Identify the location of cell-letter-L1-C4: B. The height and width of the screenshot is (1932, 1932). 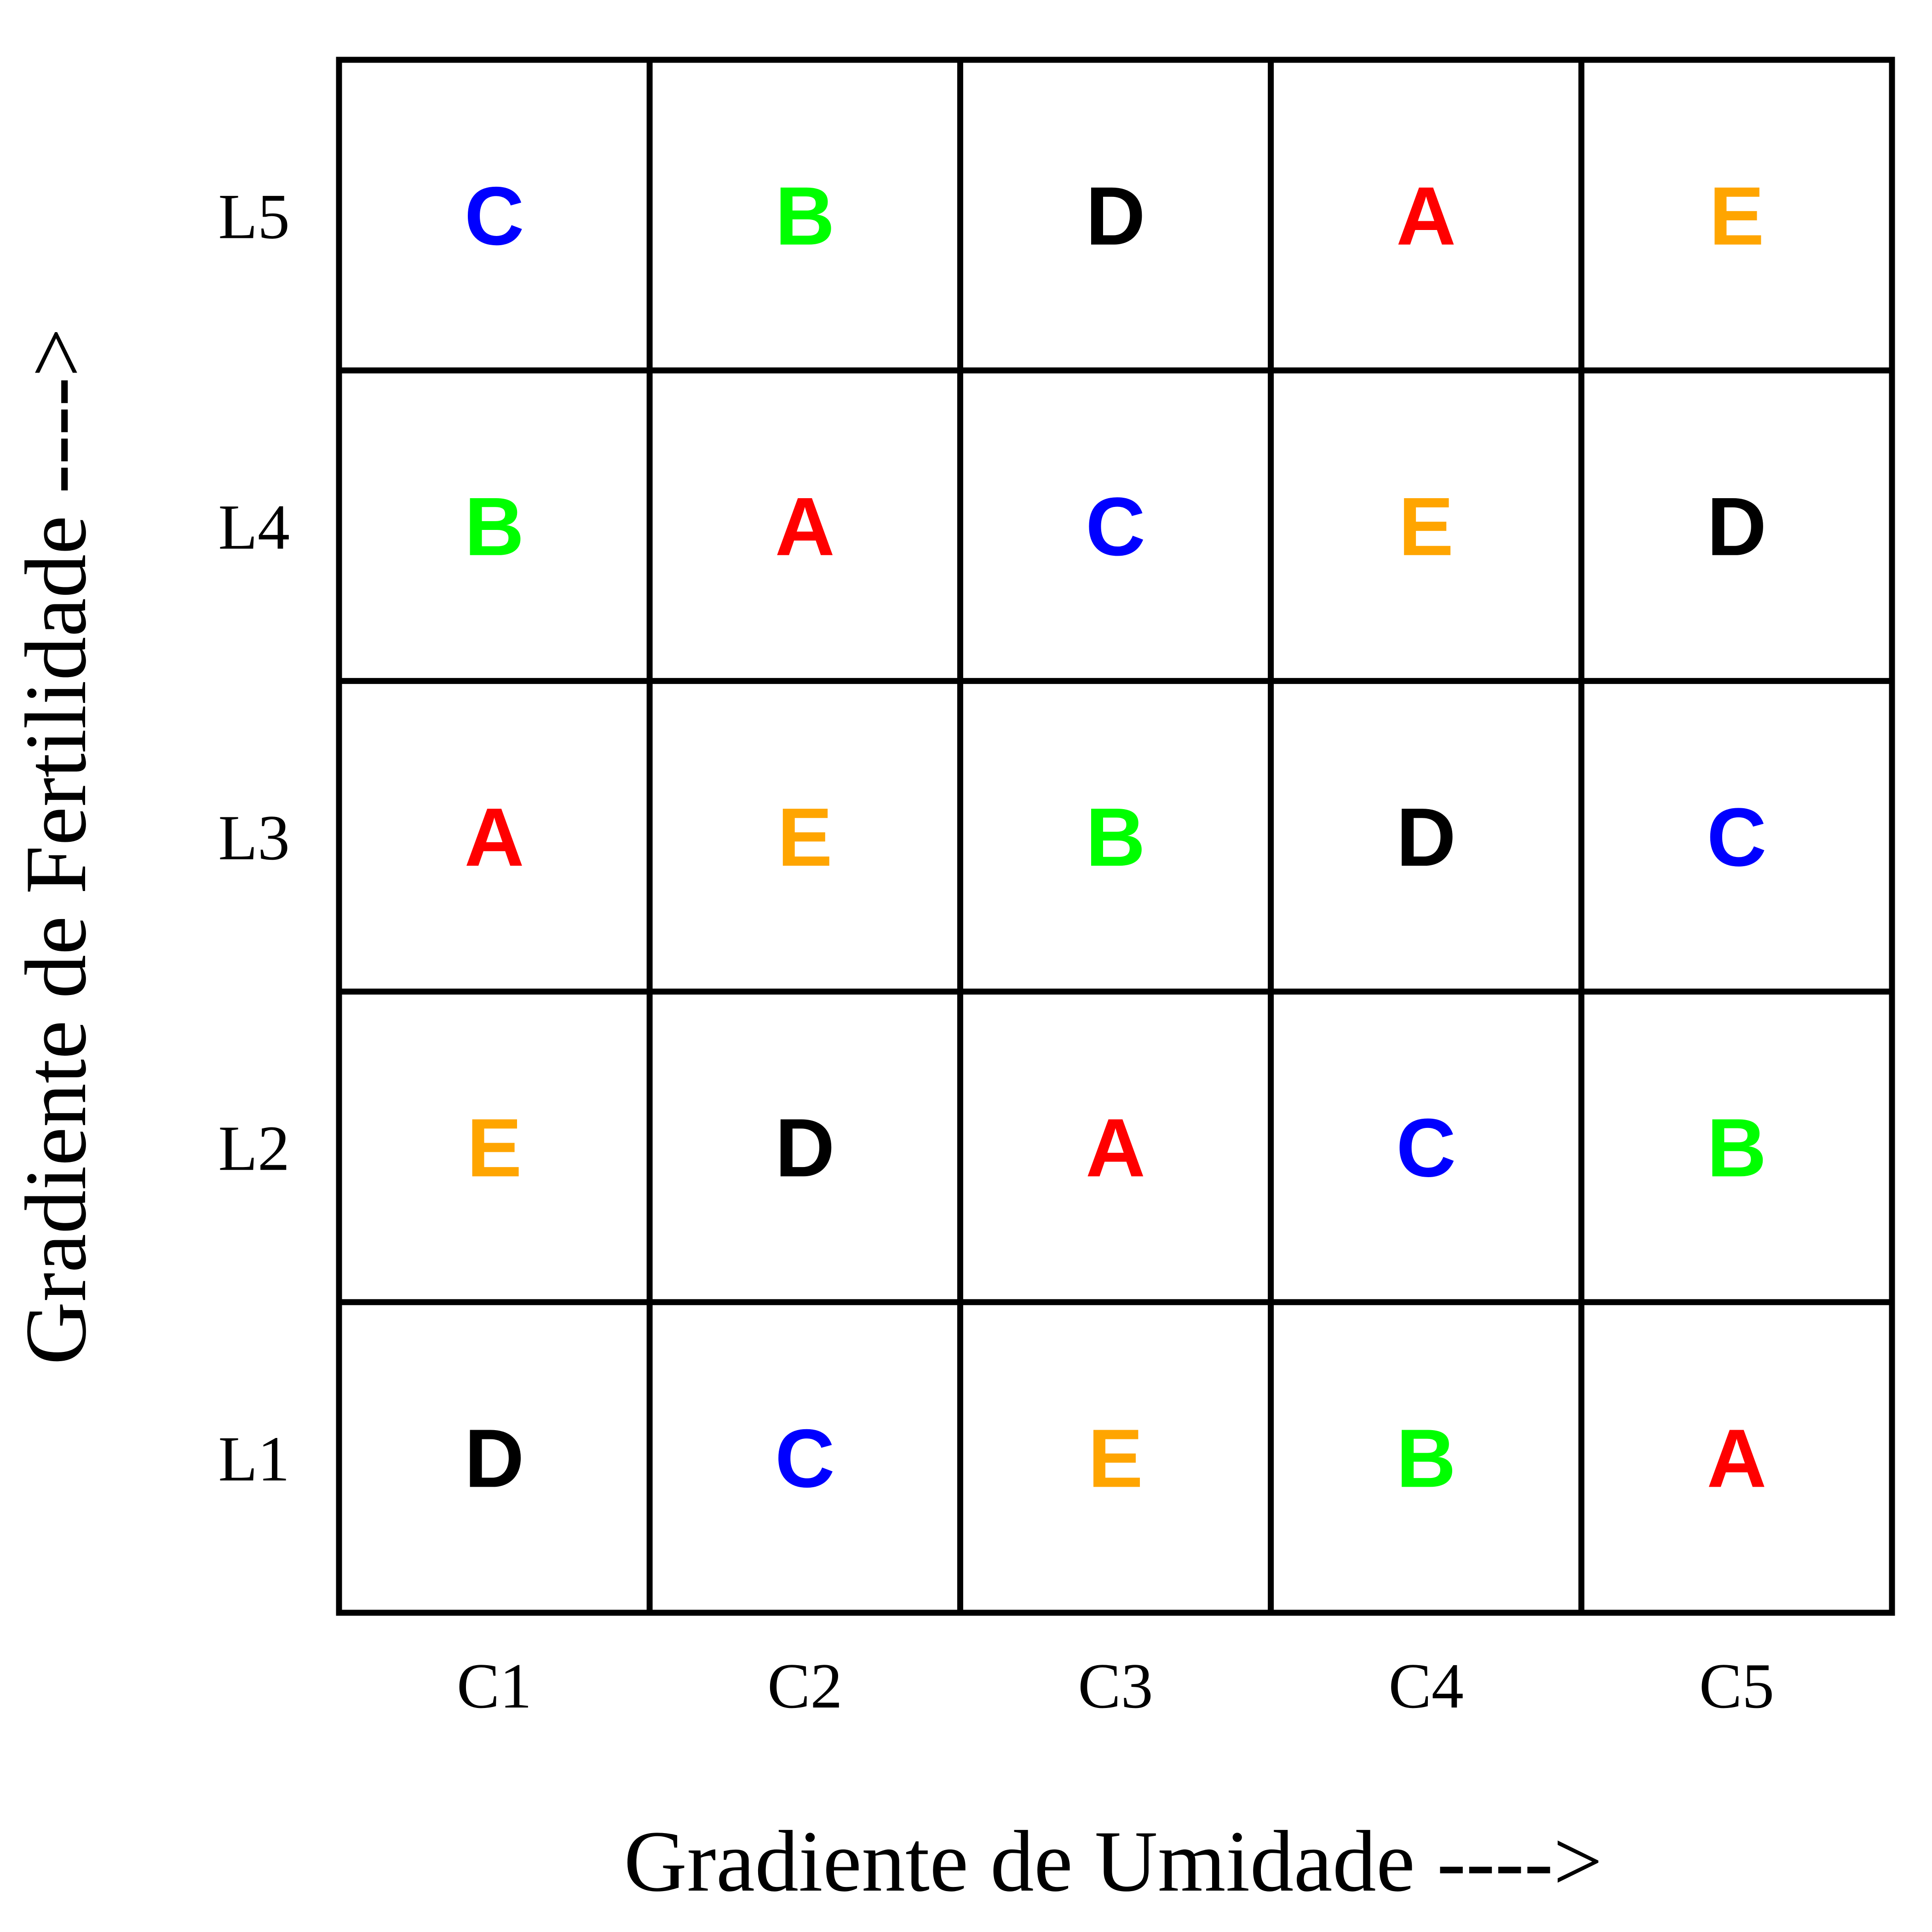
(1426, 1458).